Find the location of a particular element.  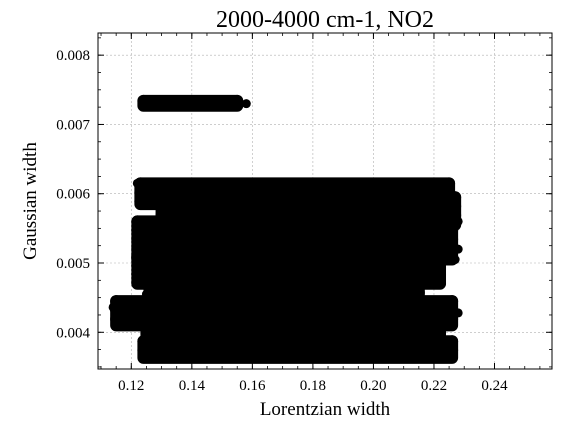

y-tick-label: 0.004 is located at coordinates (73, 333).